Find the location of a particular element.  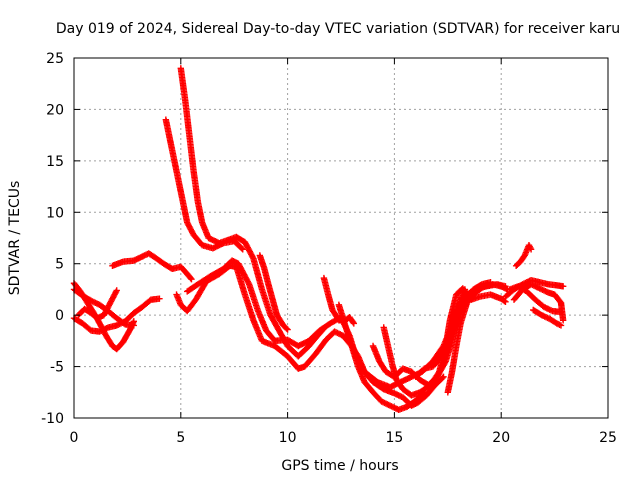

series-sat-u is located at coordinates (523, 255).